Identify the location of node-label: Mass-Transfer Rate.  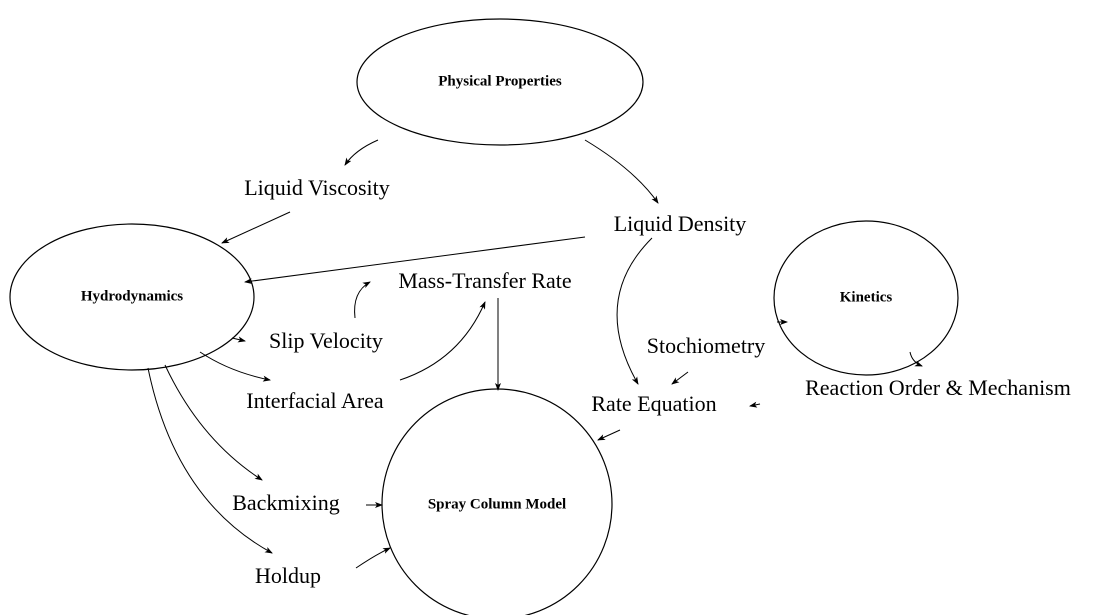
(484, 280).